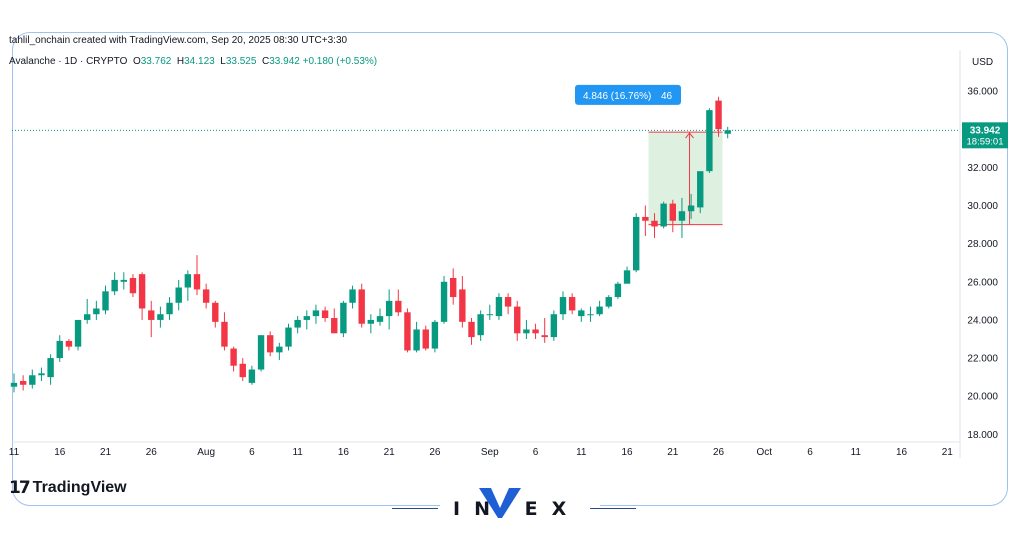 The image size is (1024, 538). What do you see at coordinates (490, 452) in the screenshot?
I see `x-tick-label: Sep` at bounding box center [490, 452].